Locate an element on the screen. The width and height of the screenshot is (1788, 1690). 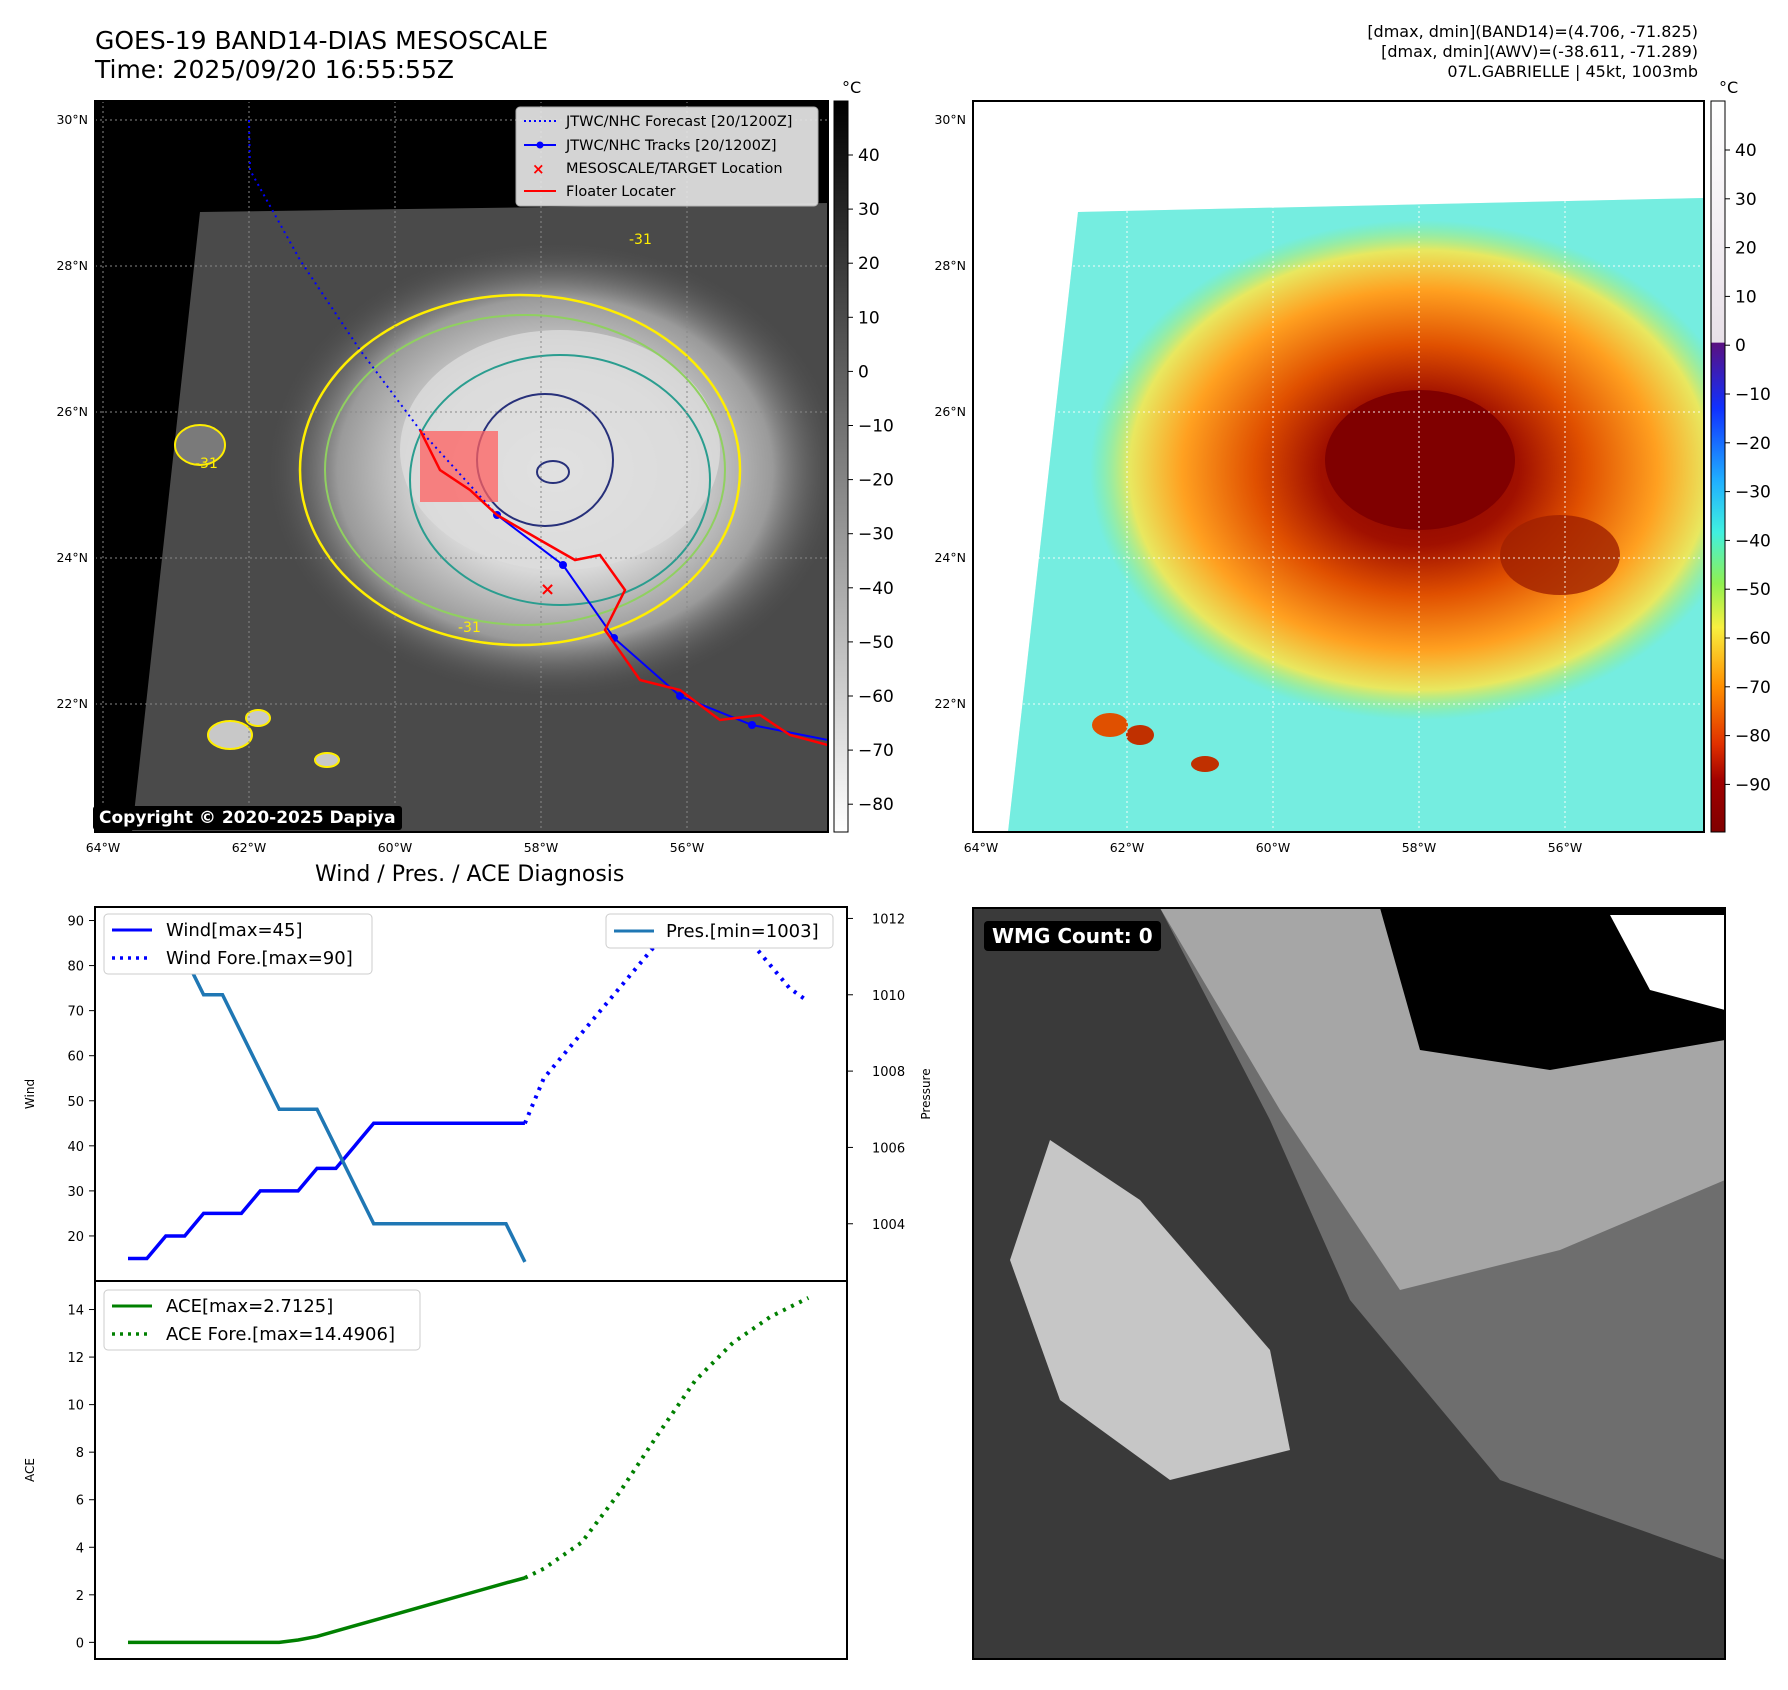
ace-legend: ACE[max=2.7125] ACE Fore.[max=14.4906] is located at coordinates (262, 1320).